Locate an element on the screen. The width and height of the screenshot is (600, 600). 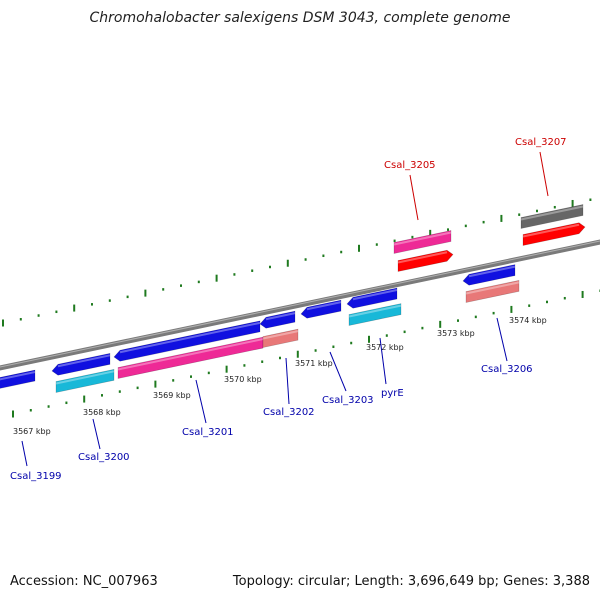
mrna-csal-3205-highlight is located at coordinates (422, 238).